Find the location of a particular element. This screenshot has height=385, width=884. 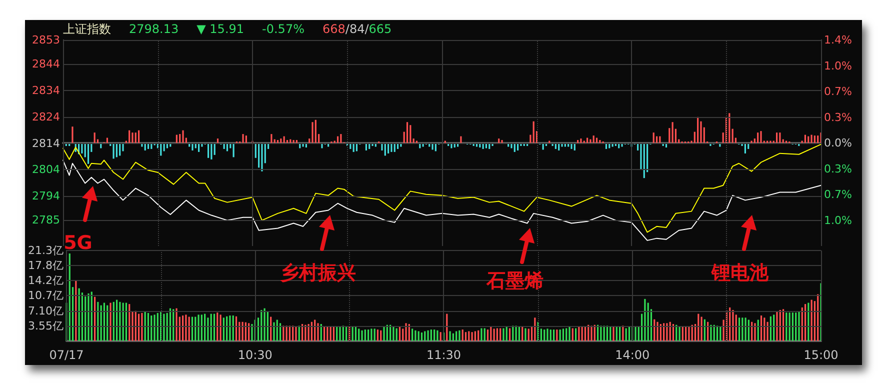

x-tick-label: 14:00 is located at coordinates (632, 355).